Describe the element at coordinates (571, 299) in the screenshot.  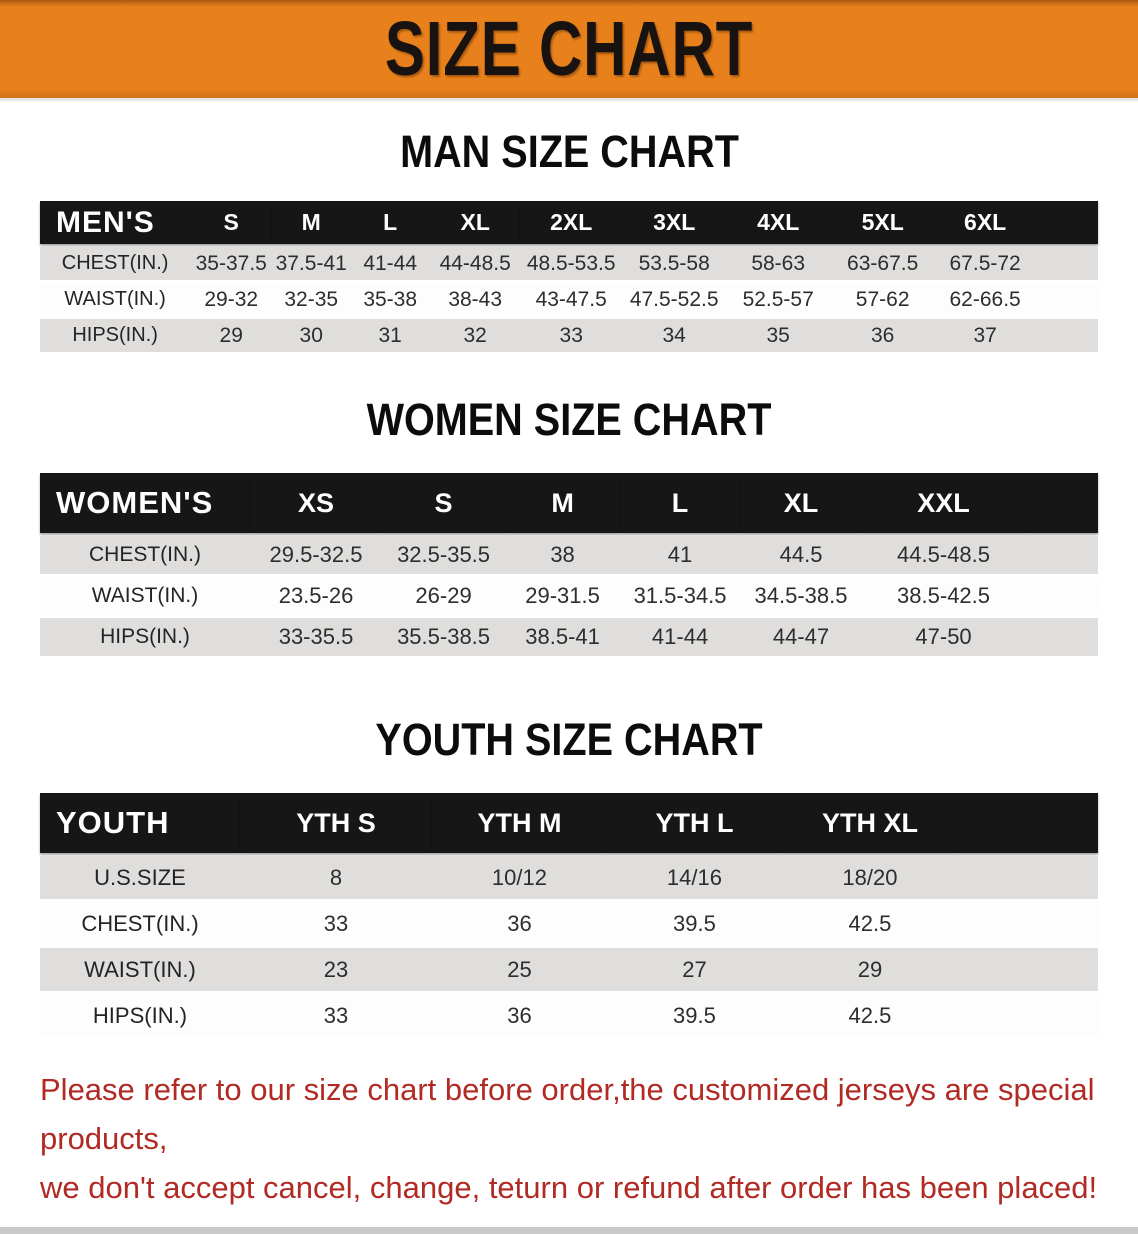
I see `table-cell: 43-47.5` at that location.